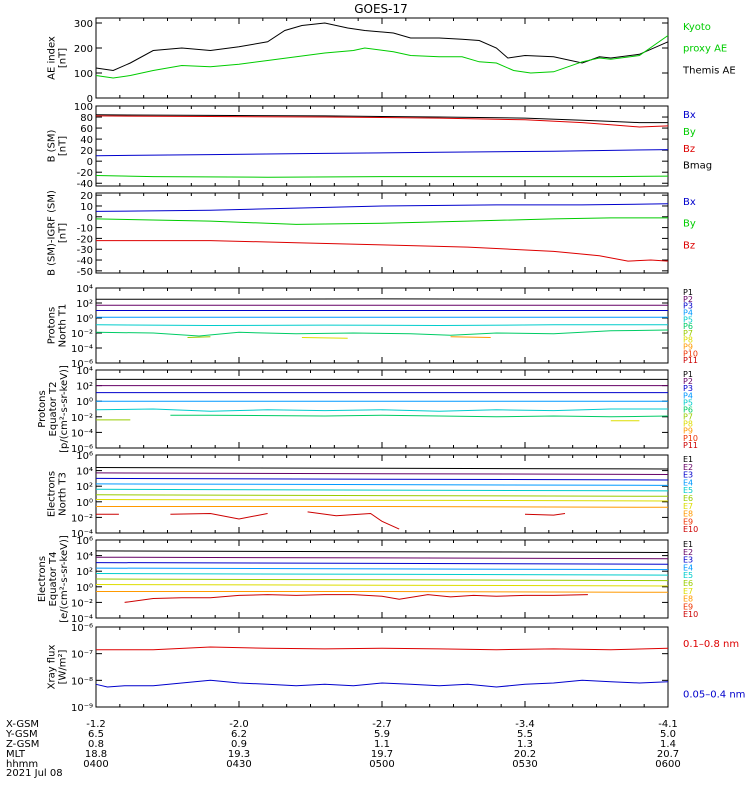  What do you see at coordinates (22, 724) in the screenshot?
I see `orbit-row-label: X-GSM` at bounding box center [22, 724].